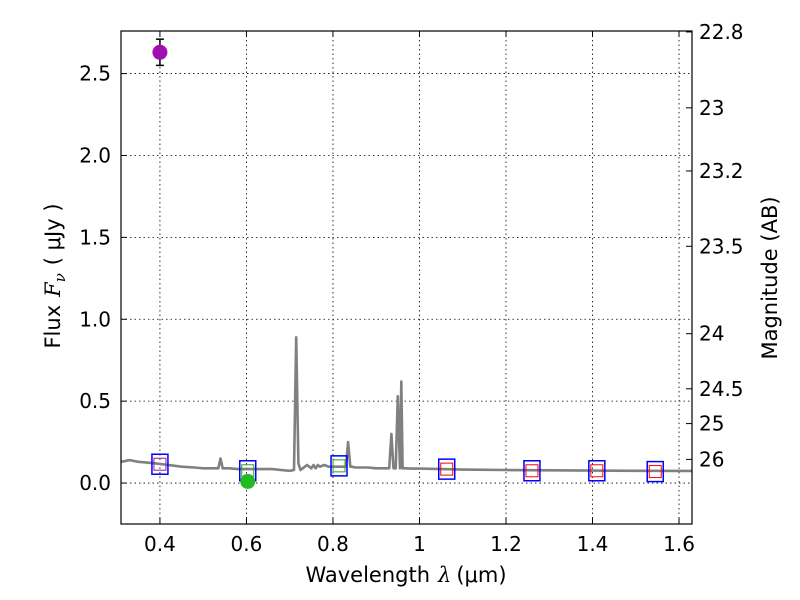 This screenshot has height=600, width=800. Describe the element at coordinates (721, 171) in the screenshot. I see `mag-tick-label: 23.2` at that location.